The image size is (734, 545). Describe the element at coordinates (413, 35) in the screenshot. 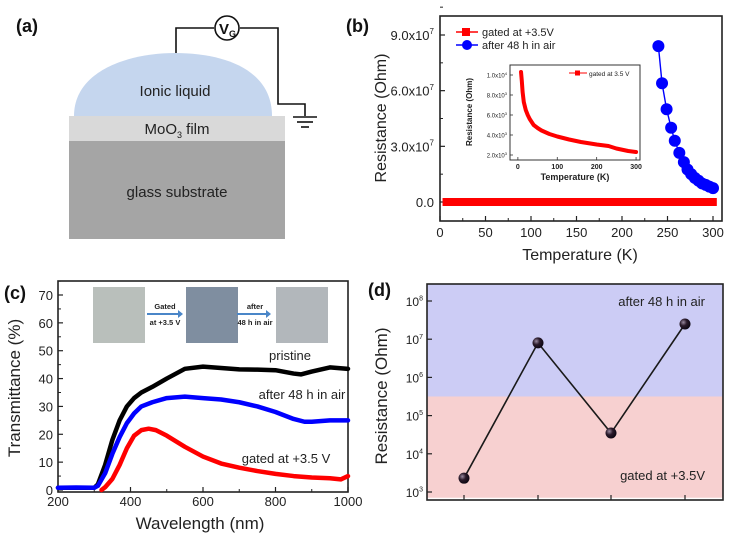

I see `y-tick-label: 9.0x10⁷` at that location.